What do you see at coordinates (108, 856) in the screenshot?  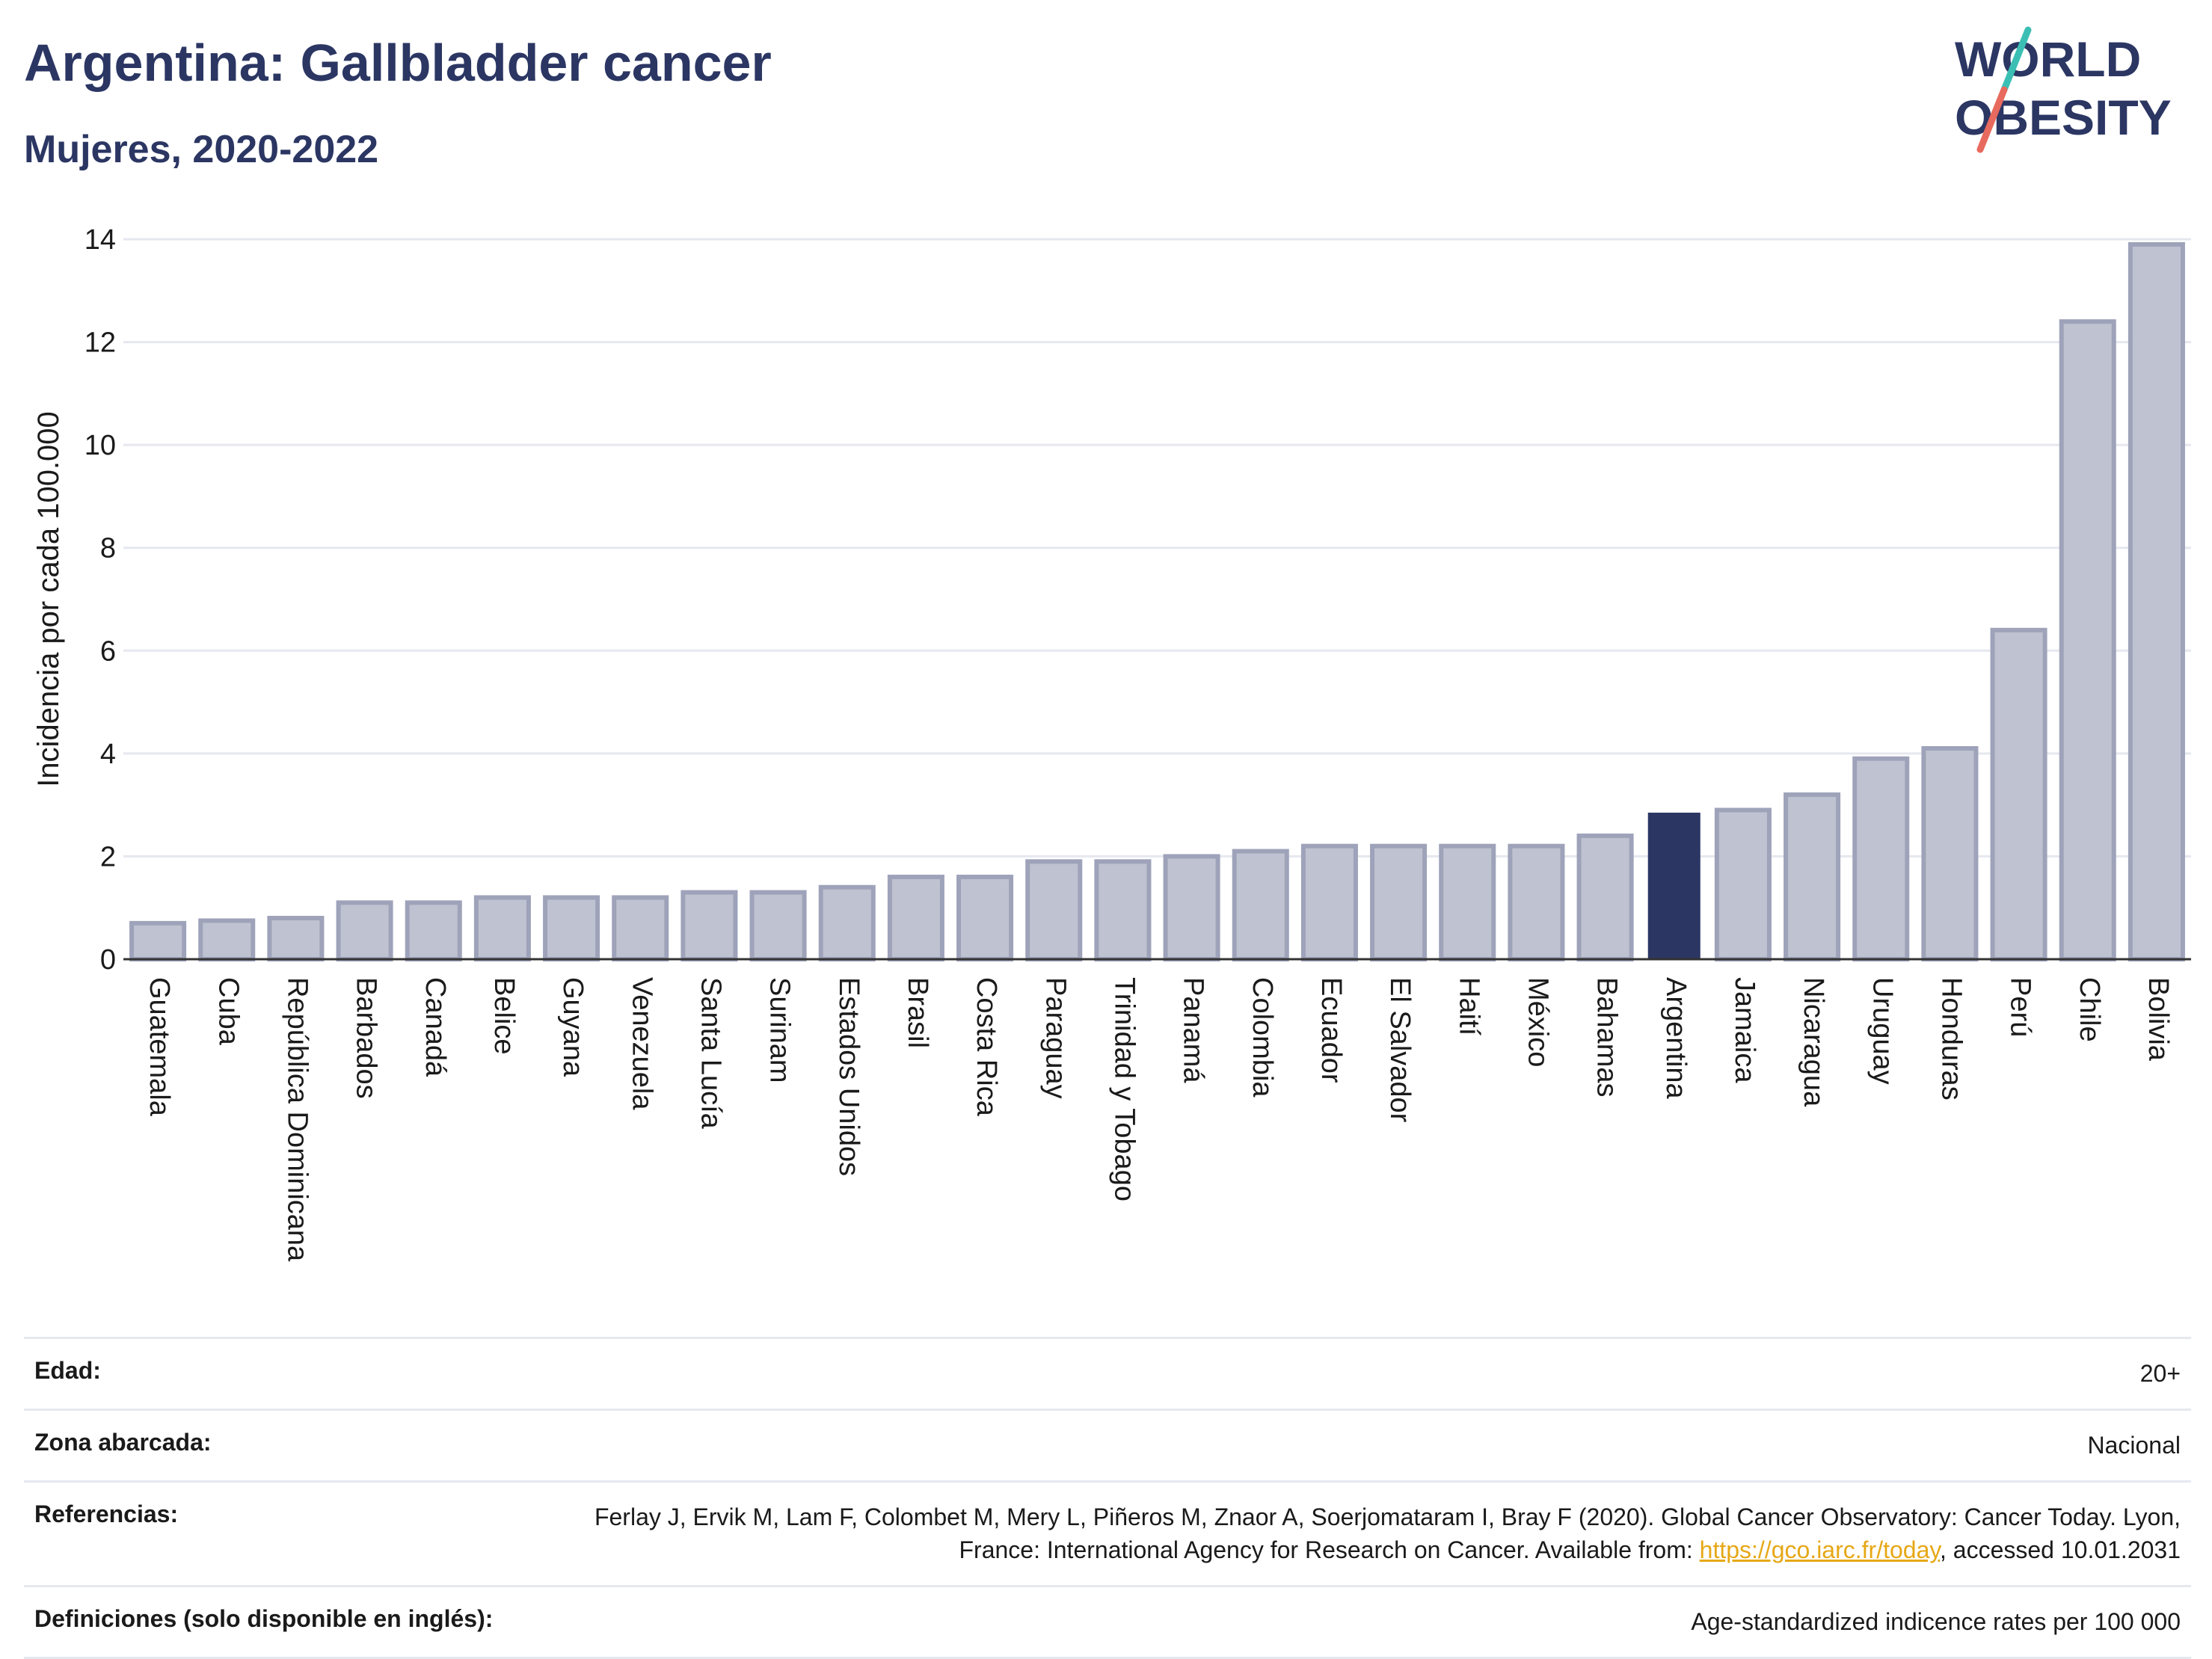 I see `y-tick-label: 2` at bounding box center [108, 856].